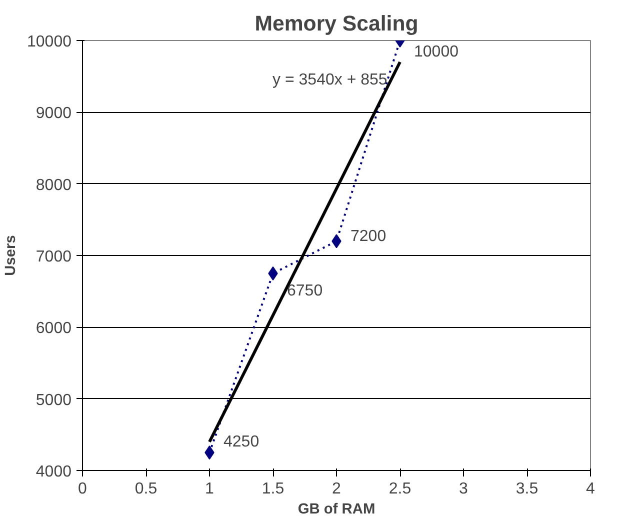  Describe the element at coordinates (436, 52) in the screenshot. I see `data-label: 10000` at that location.